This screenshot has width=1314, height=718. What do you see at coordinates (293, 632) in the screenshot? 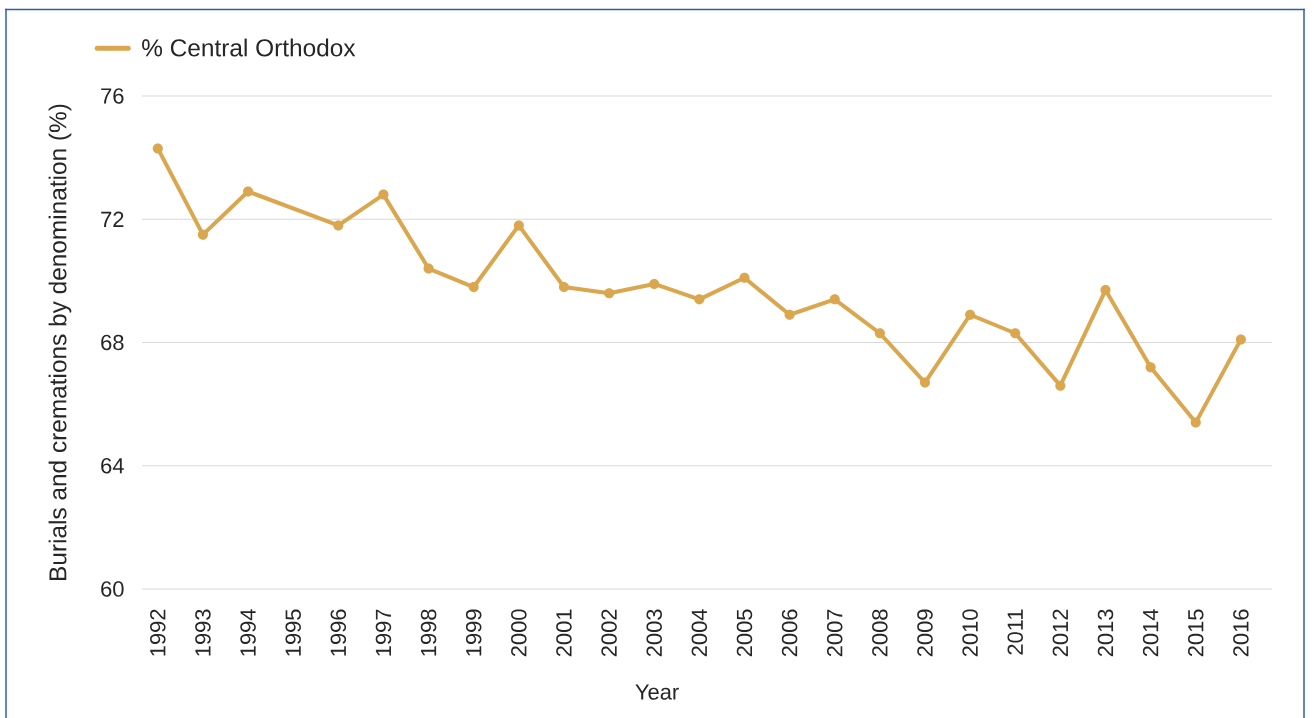
I see `x-tick-label: 1995` at bounding box center [293, 632].